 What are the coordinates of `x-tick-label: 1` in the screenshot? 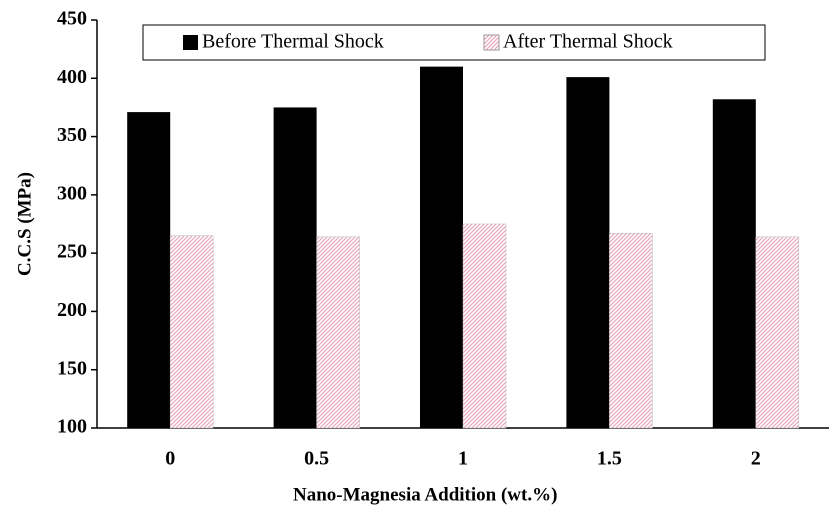 It's located at (463, 459).